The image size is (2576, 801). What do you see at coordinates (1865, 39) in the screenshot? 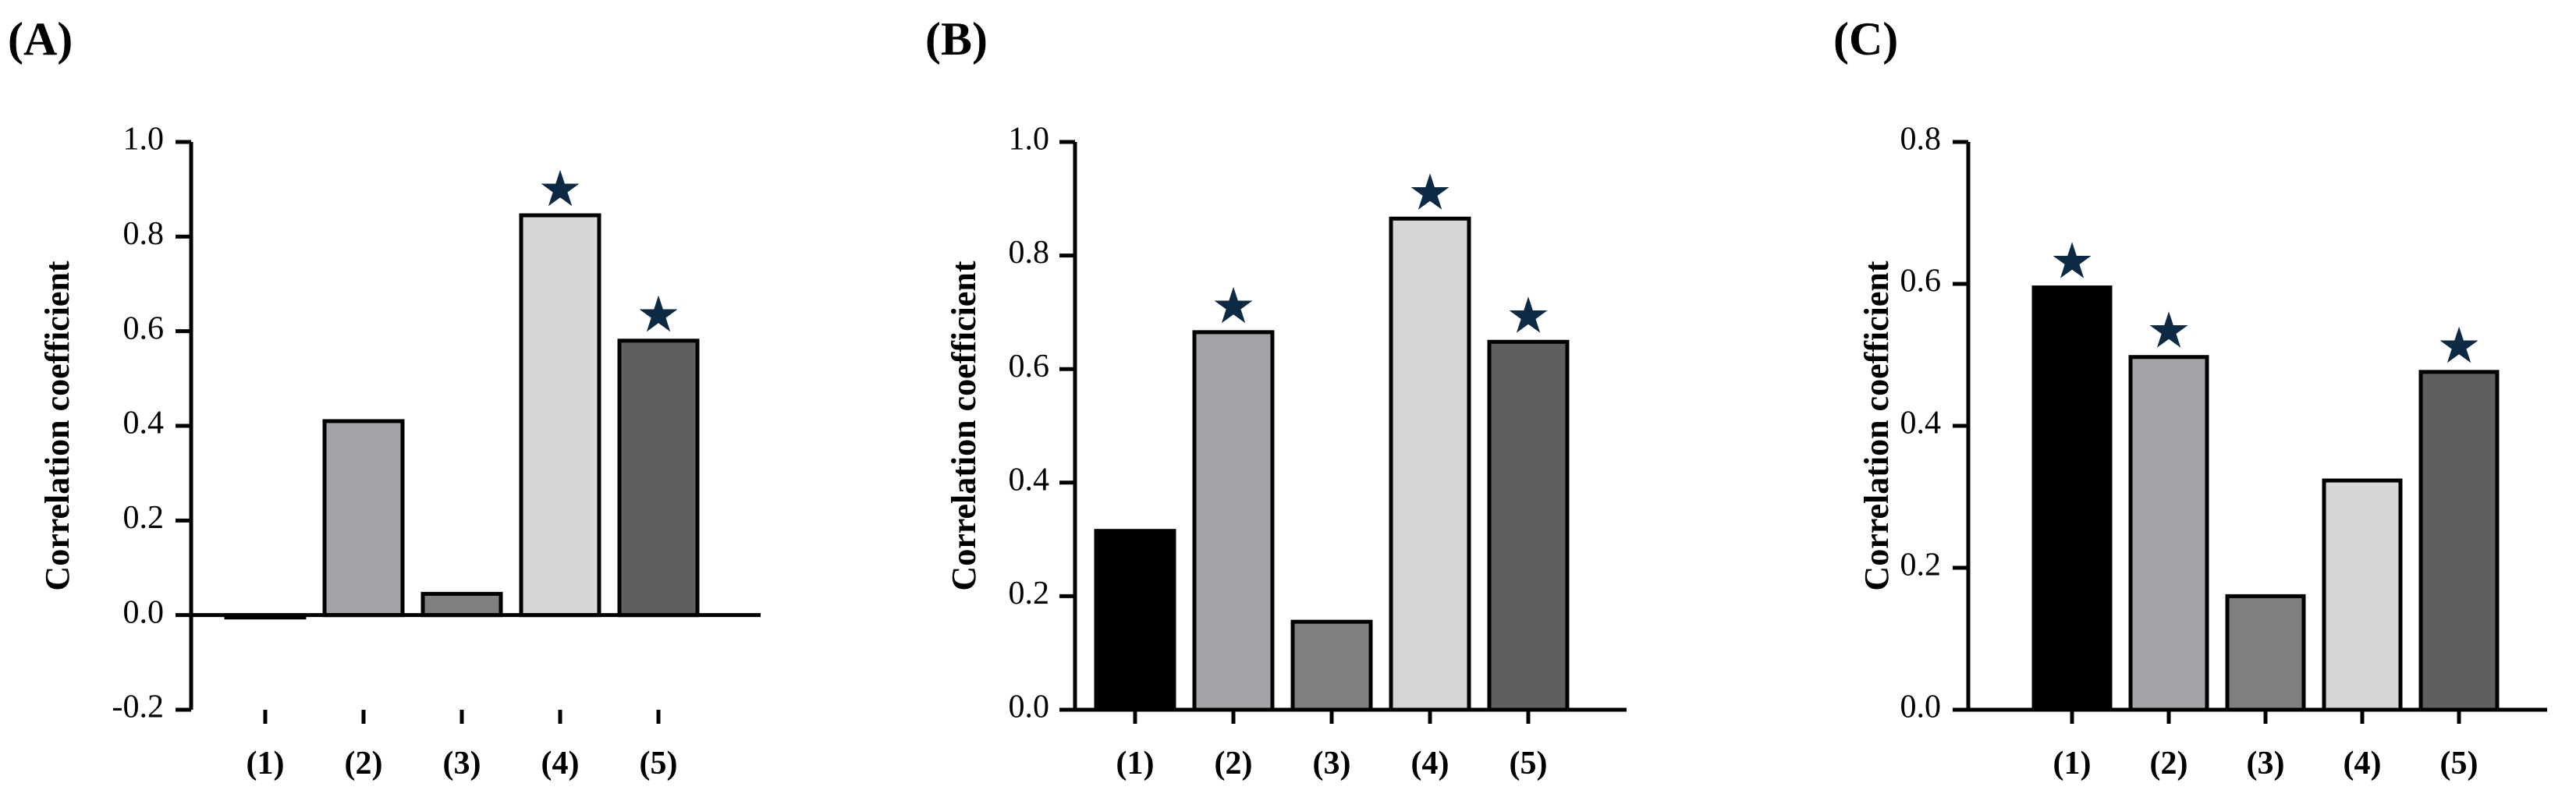
I see `panel-label: (C)` at bounding box center [1865, 39].